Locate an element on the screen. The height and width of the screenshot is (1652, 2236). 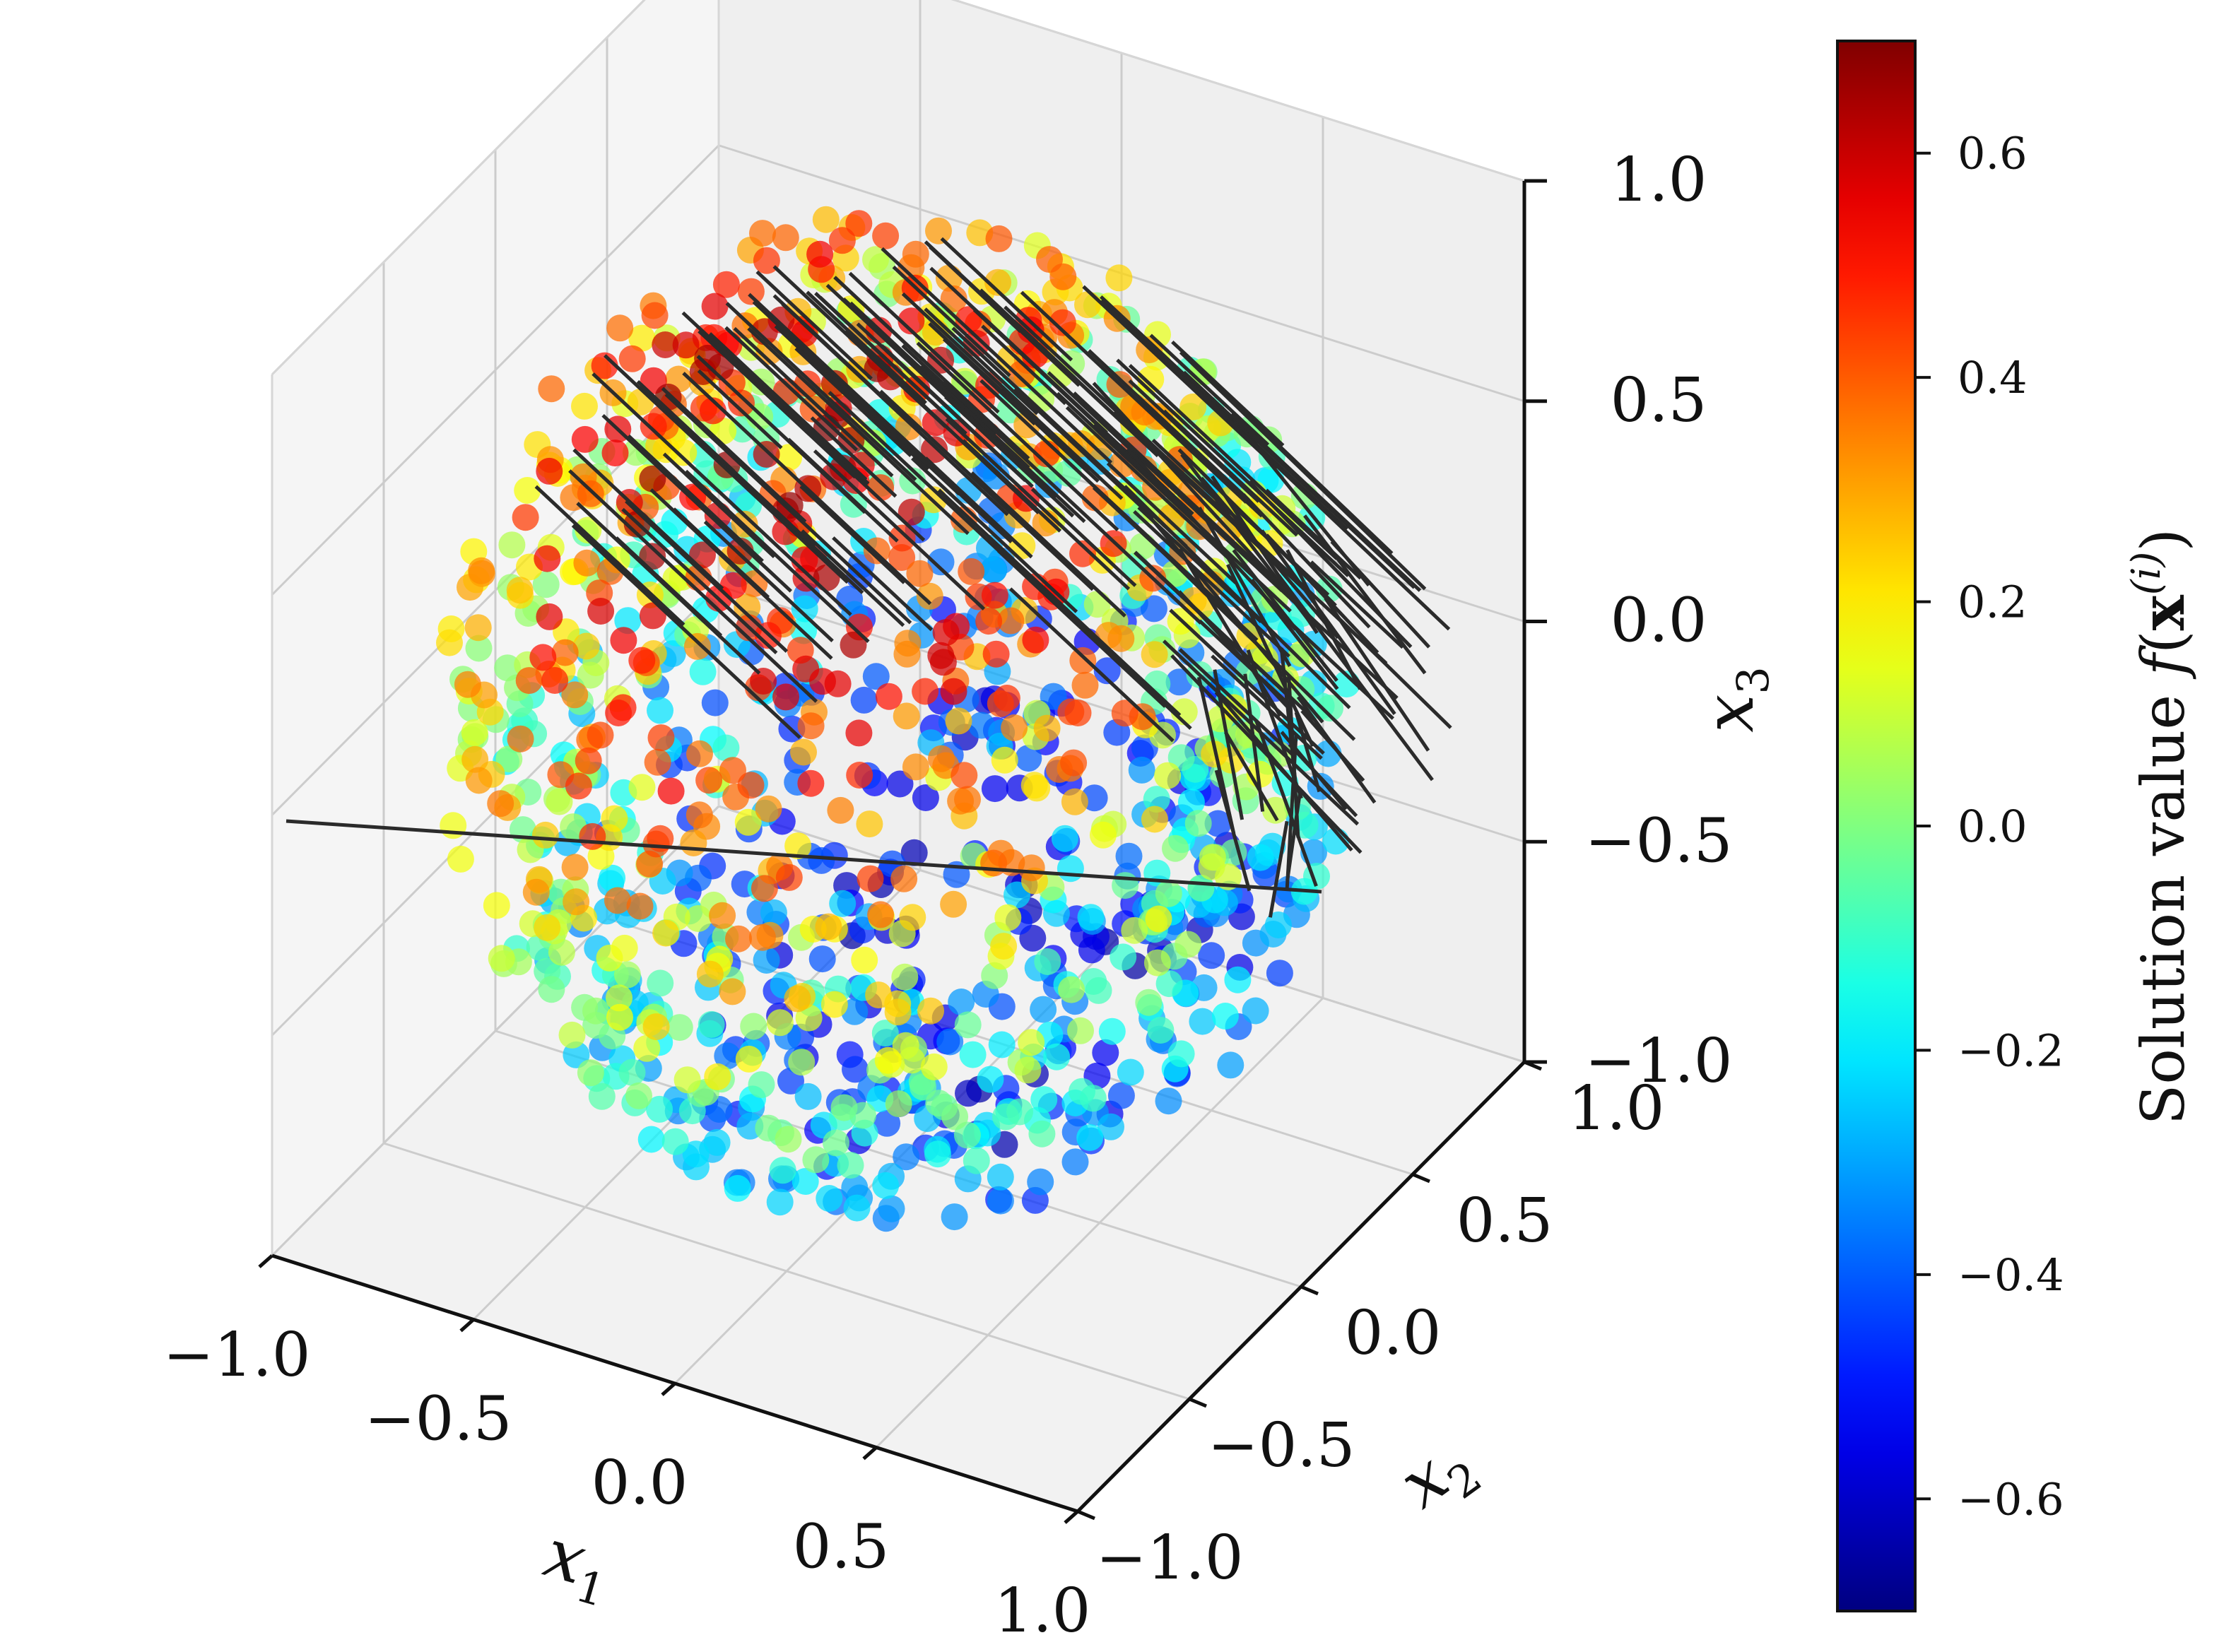
x1-tick-mark is located at coordinates (1072, 1517).